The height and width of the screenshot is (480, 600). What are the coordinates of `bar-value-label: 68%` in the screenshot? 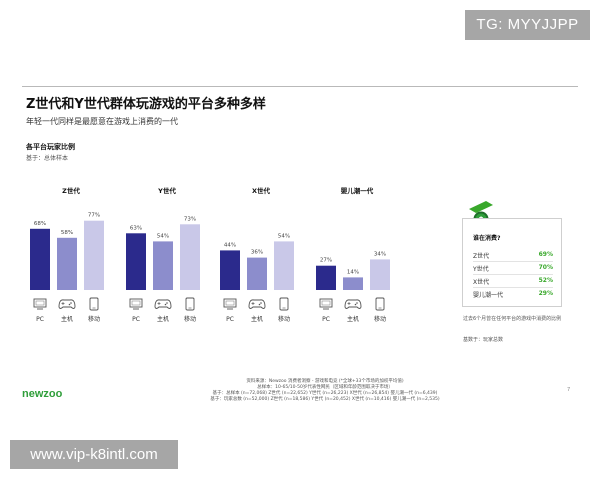 It's located at (40, 224).